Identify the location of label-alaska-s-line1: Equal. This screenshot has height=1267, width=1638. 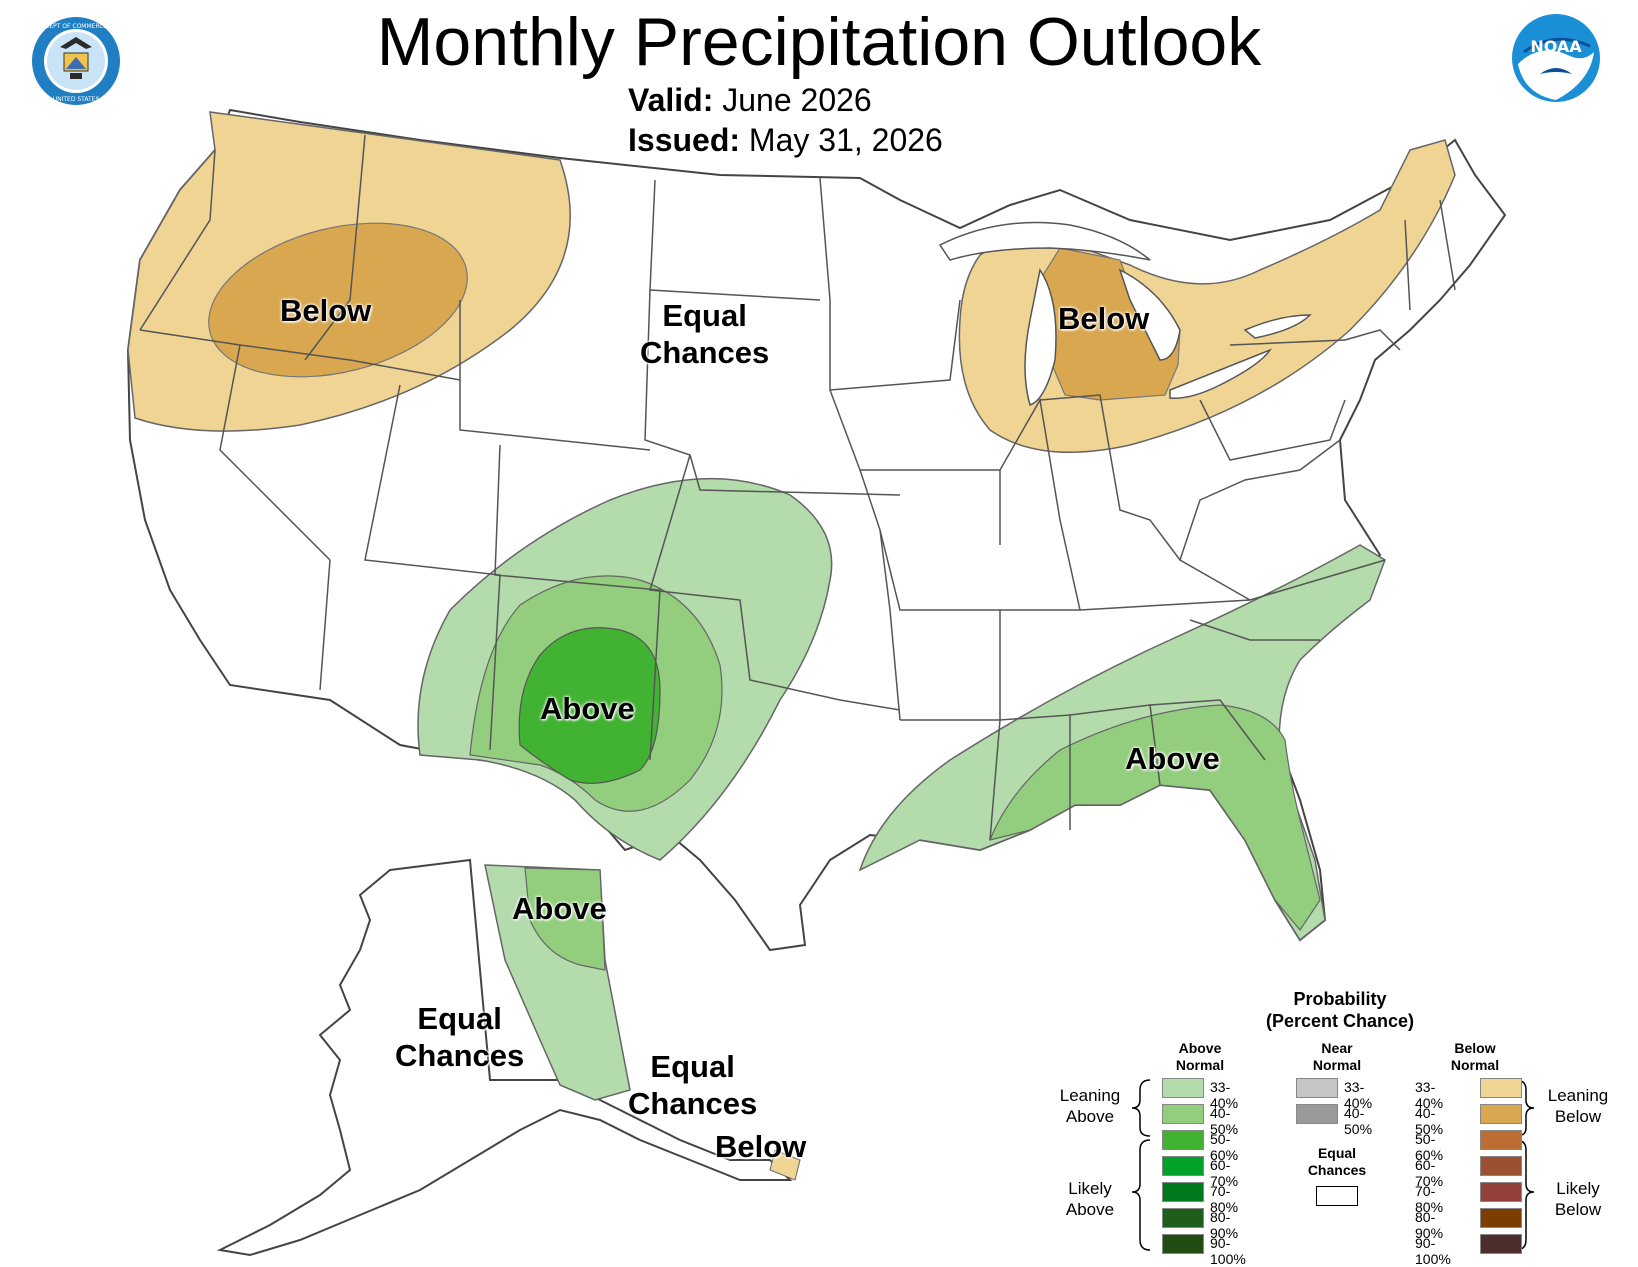
(692, 1066).